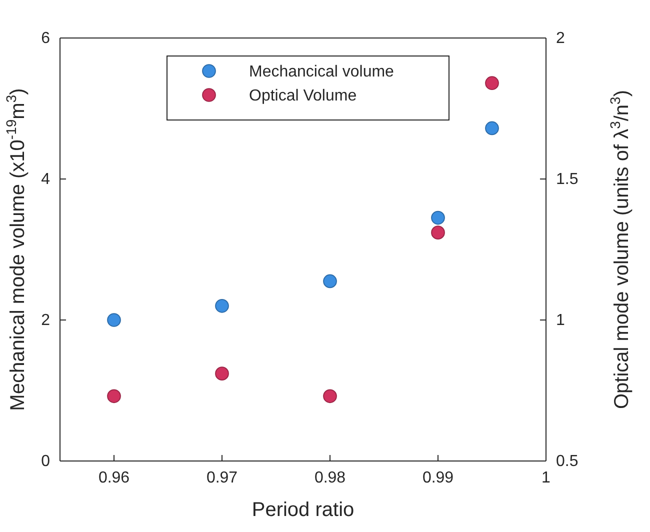  Describe the element at coordinates (438, 477) in the screenshot. I see `x-tick-label: 0.99` at that location.